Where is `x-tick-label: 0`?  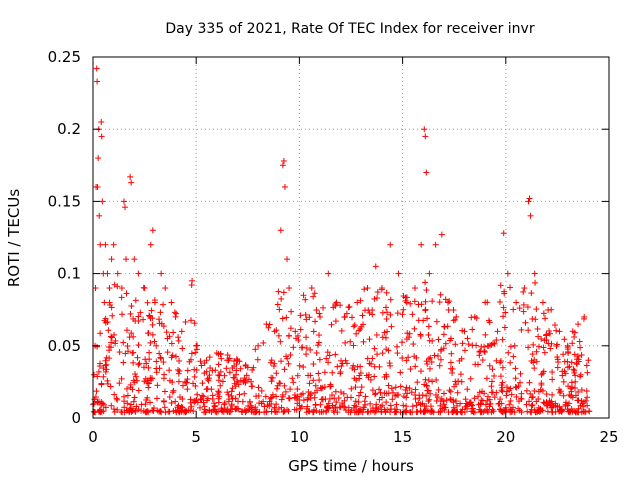 x-tick-label: 0 is located at coordinates (93, 437).